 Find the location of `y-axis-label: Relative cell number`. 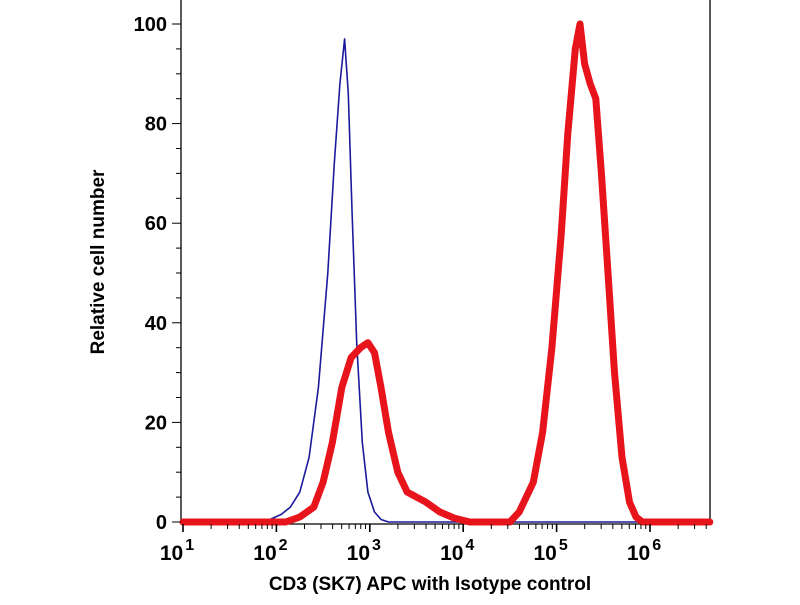

y-axis-label: Relative cell number is located at coordinates (98, 261).